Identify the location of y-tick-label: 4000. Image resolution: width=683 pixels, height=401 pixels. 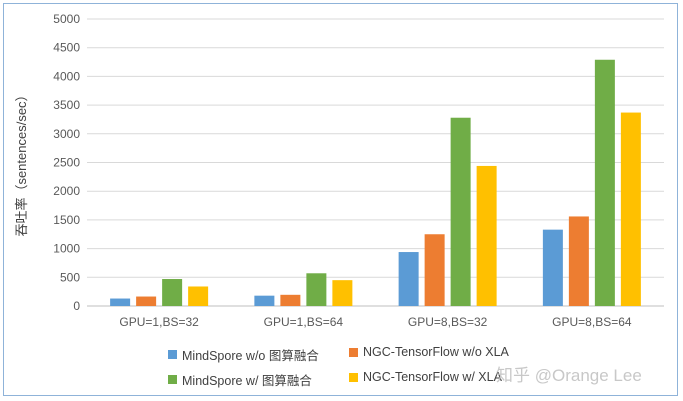
(66, 76).